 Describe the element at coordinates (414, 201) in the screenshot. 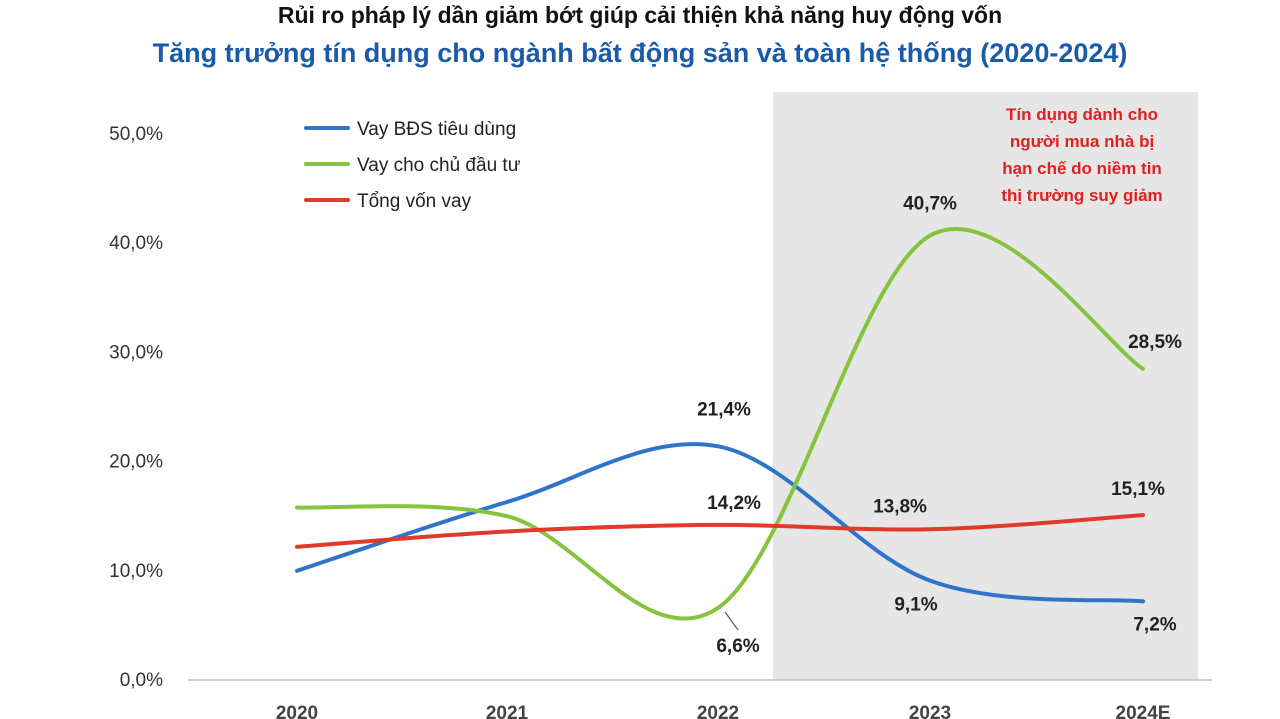

I see `legend-label-total-loans: Tổng vốn vay` at that location.